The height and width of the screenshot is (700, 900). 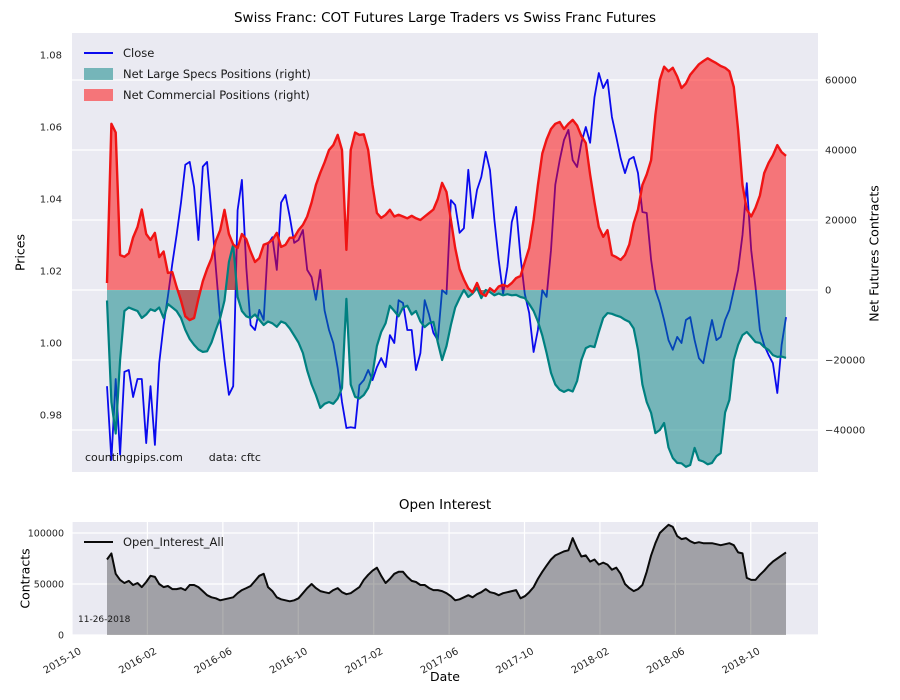 I want to click on legend-item-close: Close, so click(x=197, y=53).